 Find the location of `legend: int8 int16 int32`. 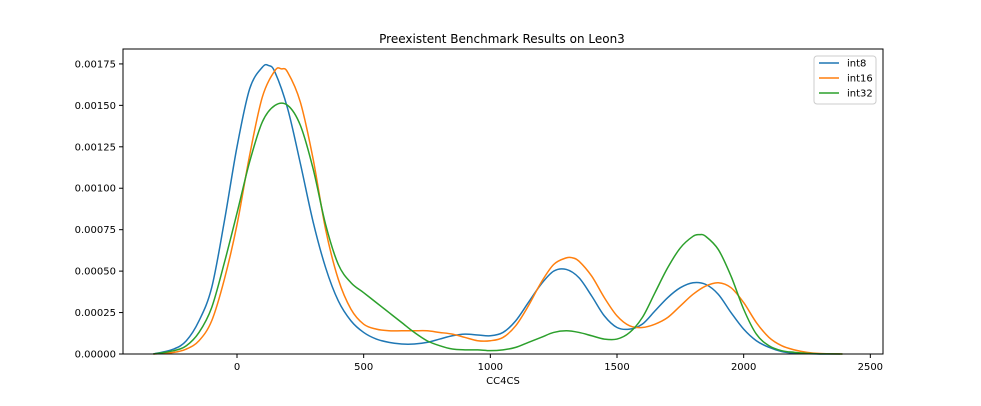

legend: int8 int16 int32 is located at coordinates (845, 80).